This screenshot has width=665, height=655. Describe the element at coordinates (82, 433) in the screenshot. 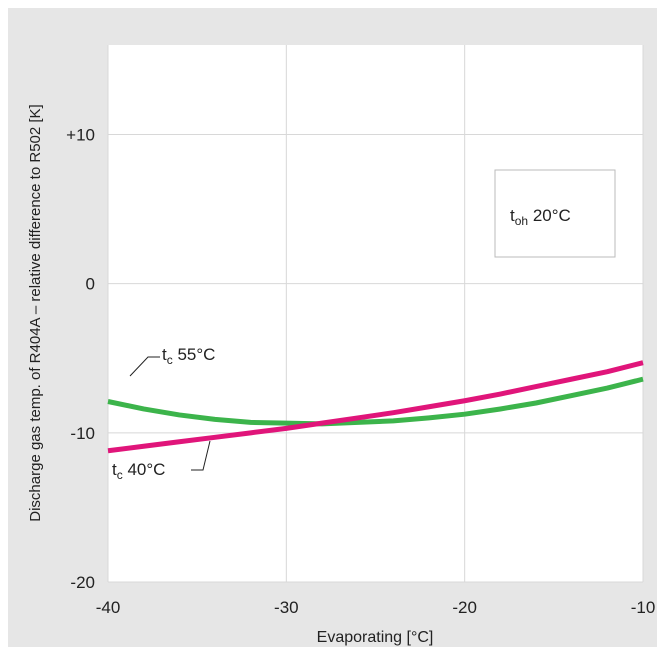

I see `y-tick-label: -10` at that location.